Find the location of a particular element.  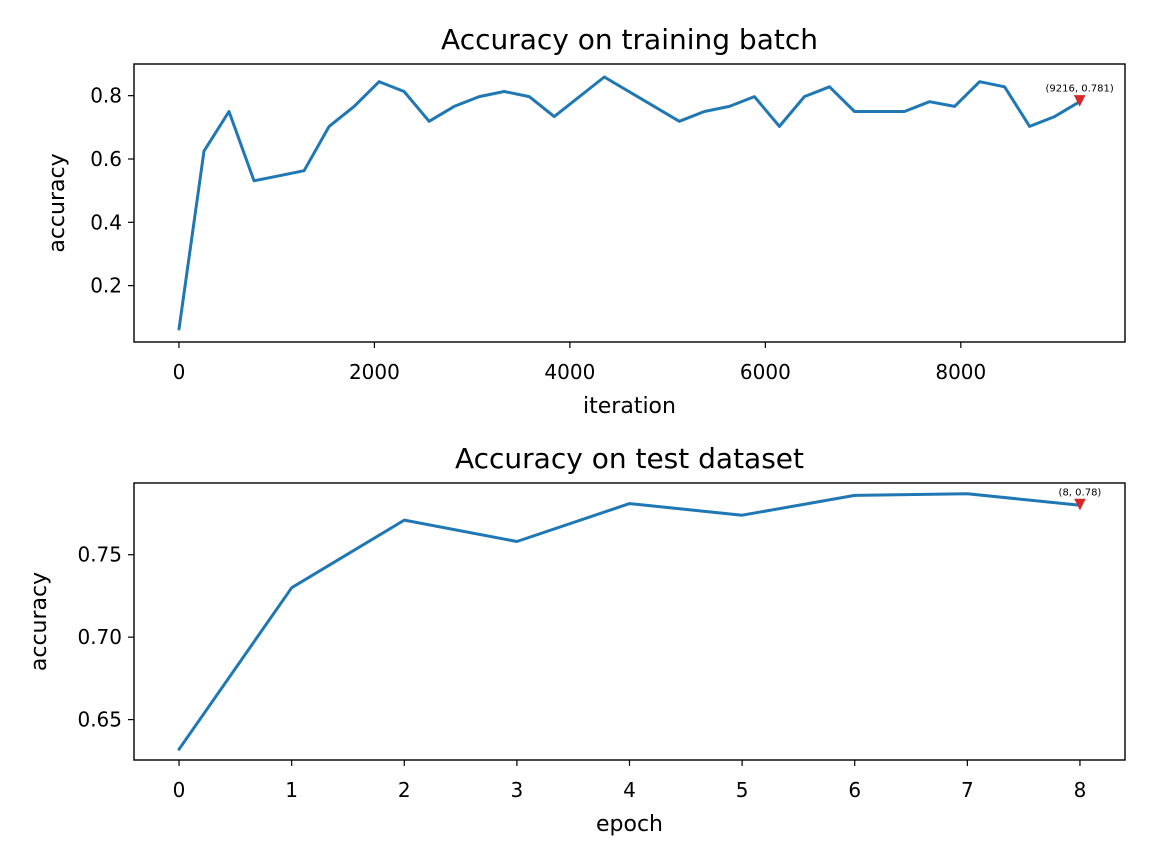

x-tick-label: 2 is located at coordinates (404, 790).